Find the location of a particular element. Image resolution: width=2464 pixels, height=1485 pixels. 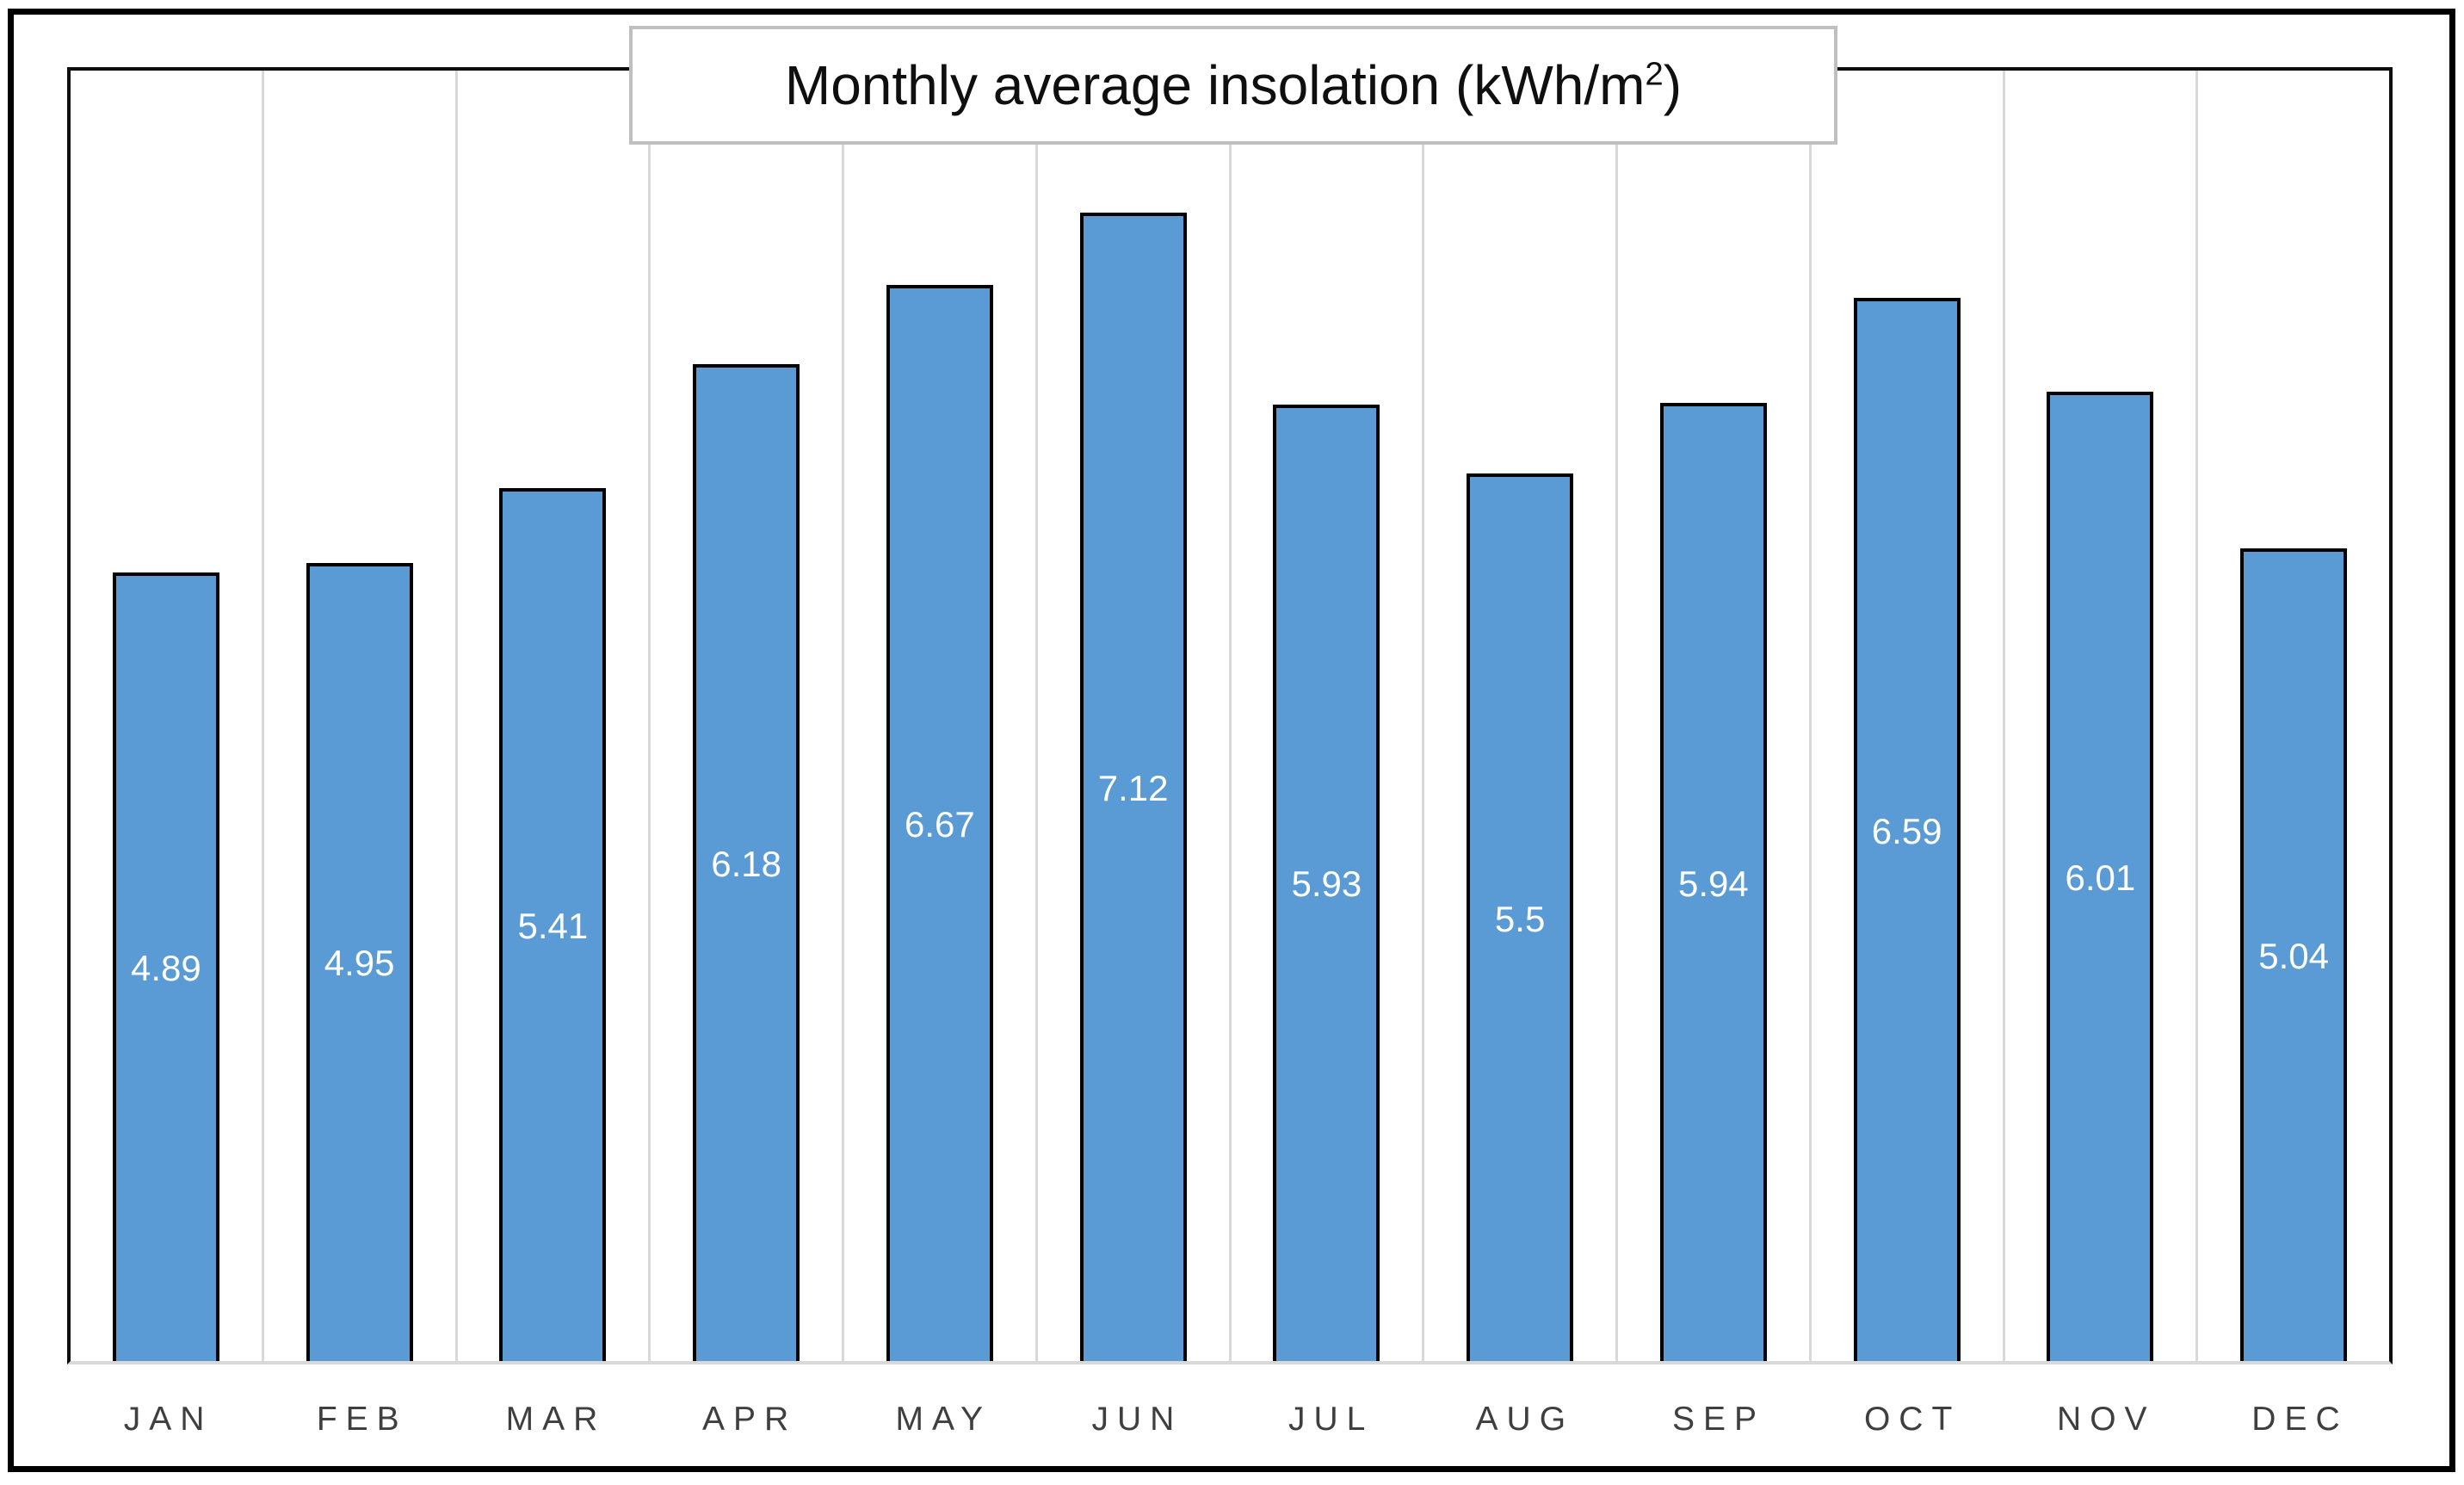

category-slot: 7.12 is located at coordinates (1135, 716).